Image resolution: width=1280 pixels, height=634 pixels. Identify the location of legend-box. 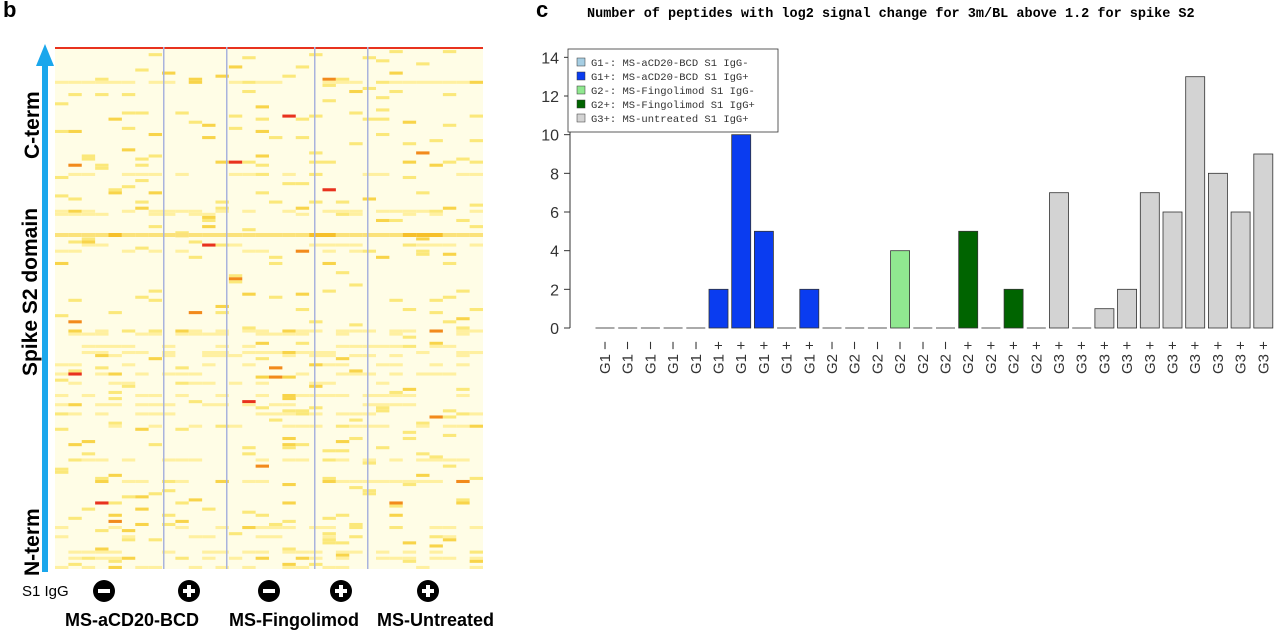
(673, 90).